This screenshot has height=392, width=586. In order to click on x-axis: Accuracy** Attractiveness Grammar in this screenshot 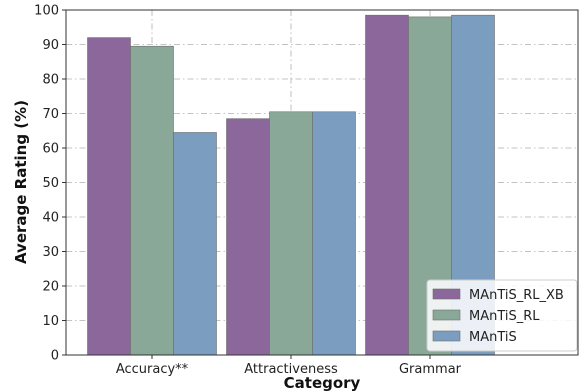, I will do `click(289, 366)`.